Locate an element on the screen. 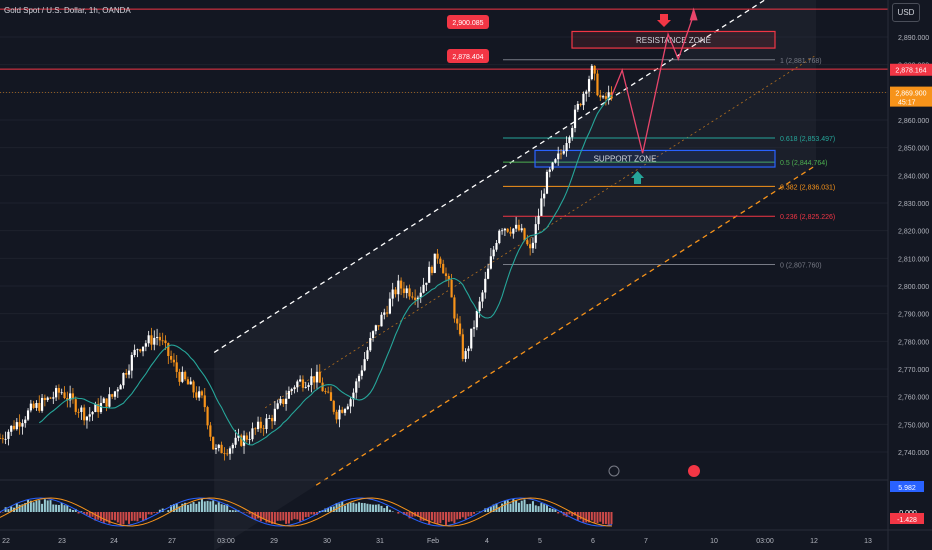  lightning-icon is located at coordinates (614, 471).